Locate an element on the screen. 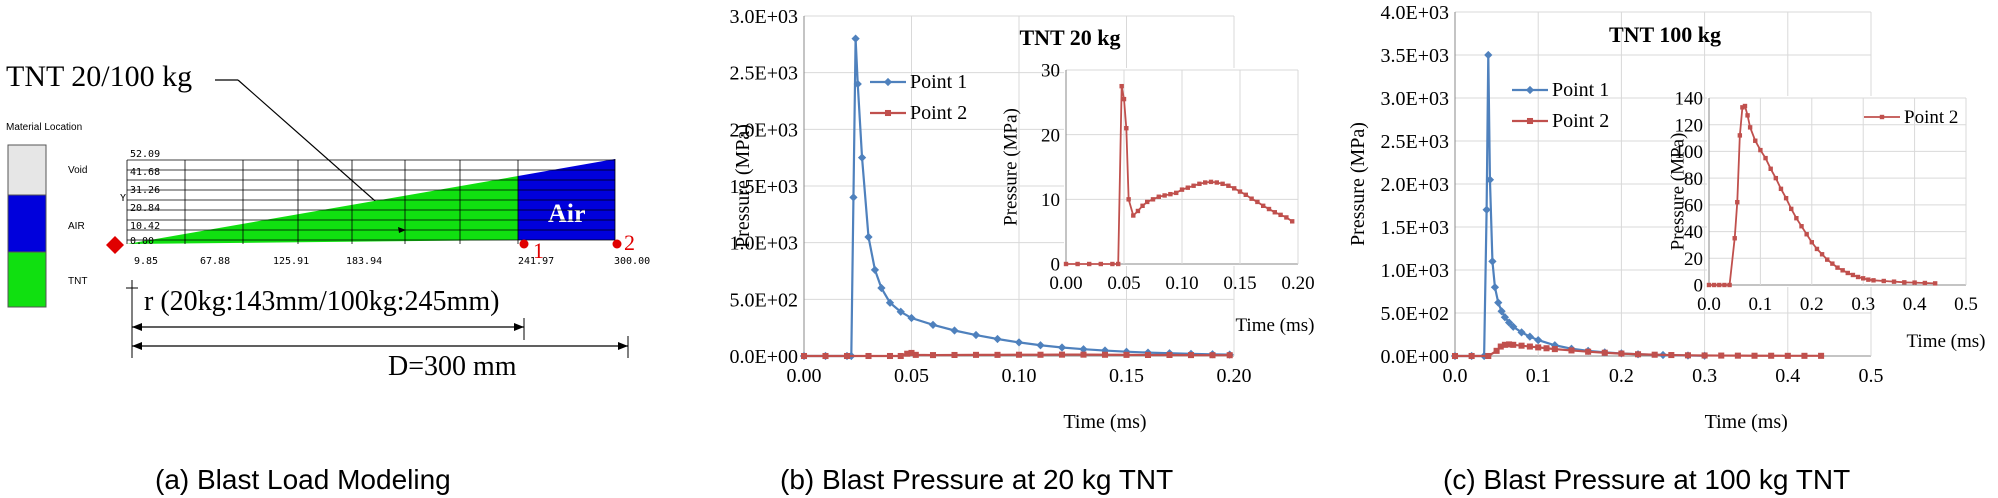 This screenshot has width=1998, height=498. x-tick-label: 0.10 is located at coordinates (1181, 283).